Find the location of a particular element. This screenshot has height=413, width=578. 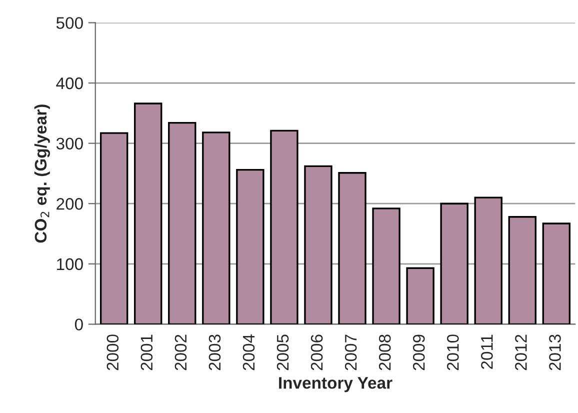

x-tick-label: 2006 is located at coordinates (316, 352).